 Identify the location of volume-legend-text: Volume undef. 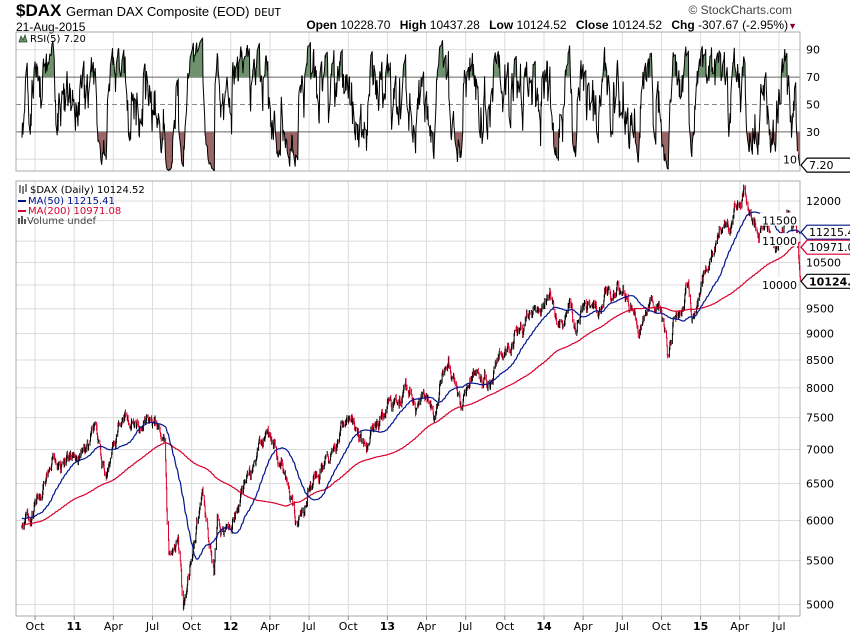
(62, 221).